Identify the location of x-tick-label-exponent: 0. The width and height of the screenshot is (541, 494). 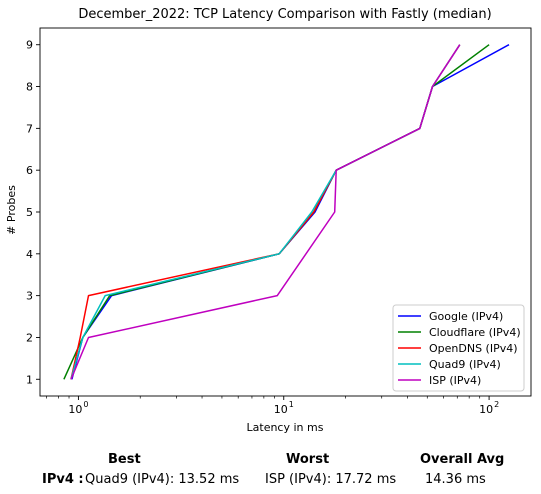
(85, 404).